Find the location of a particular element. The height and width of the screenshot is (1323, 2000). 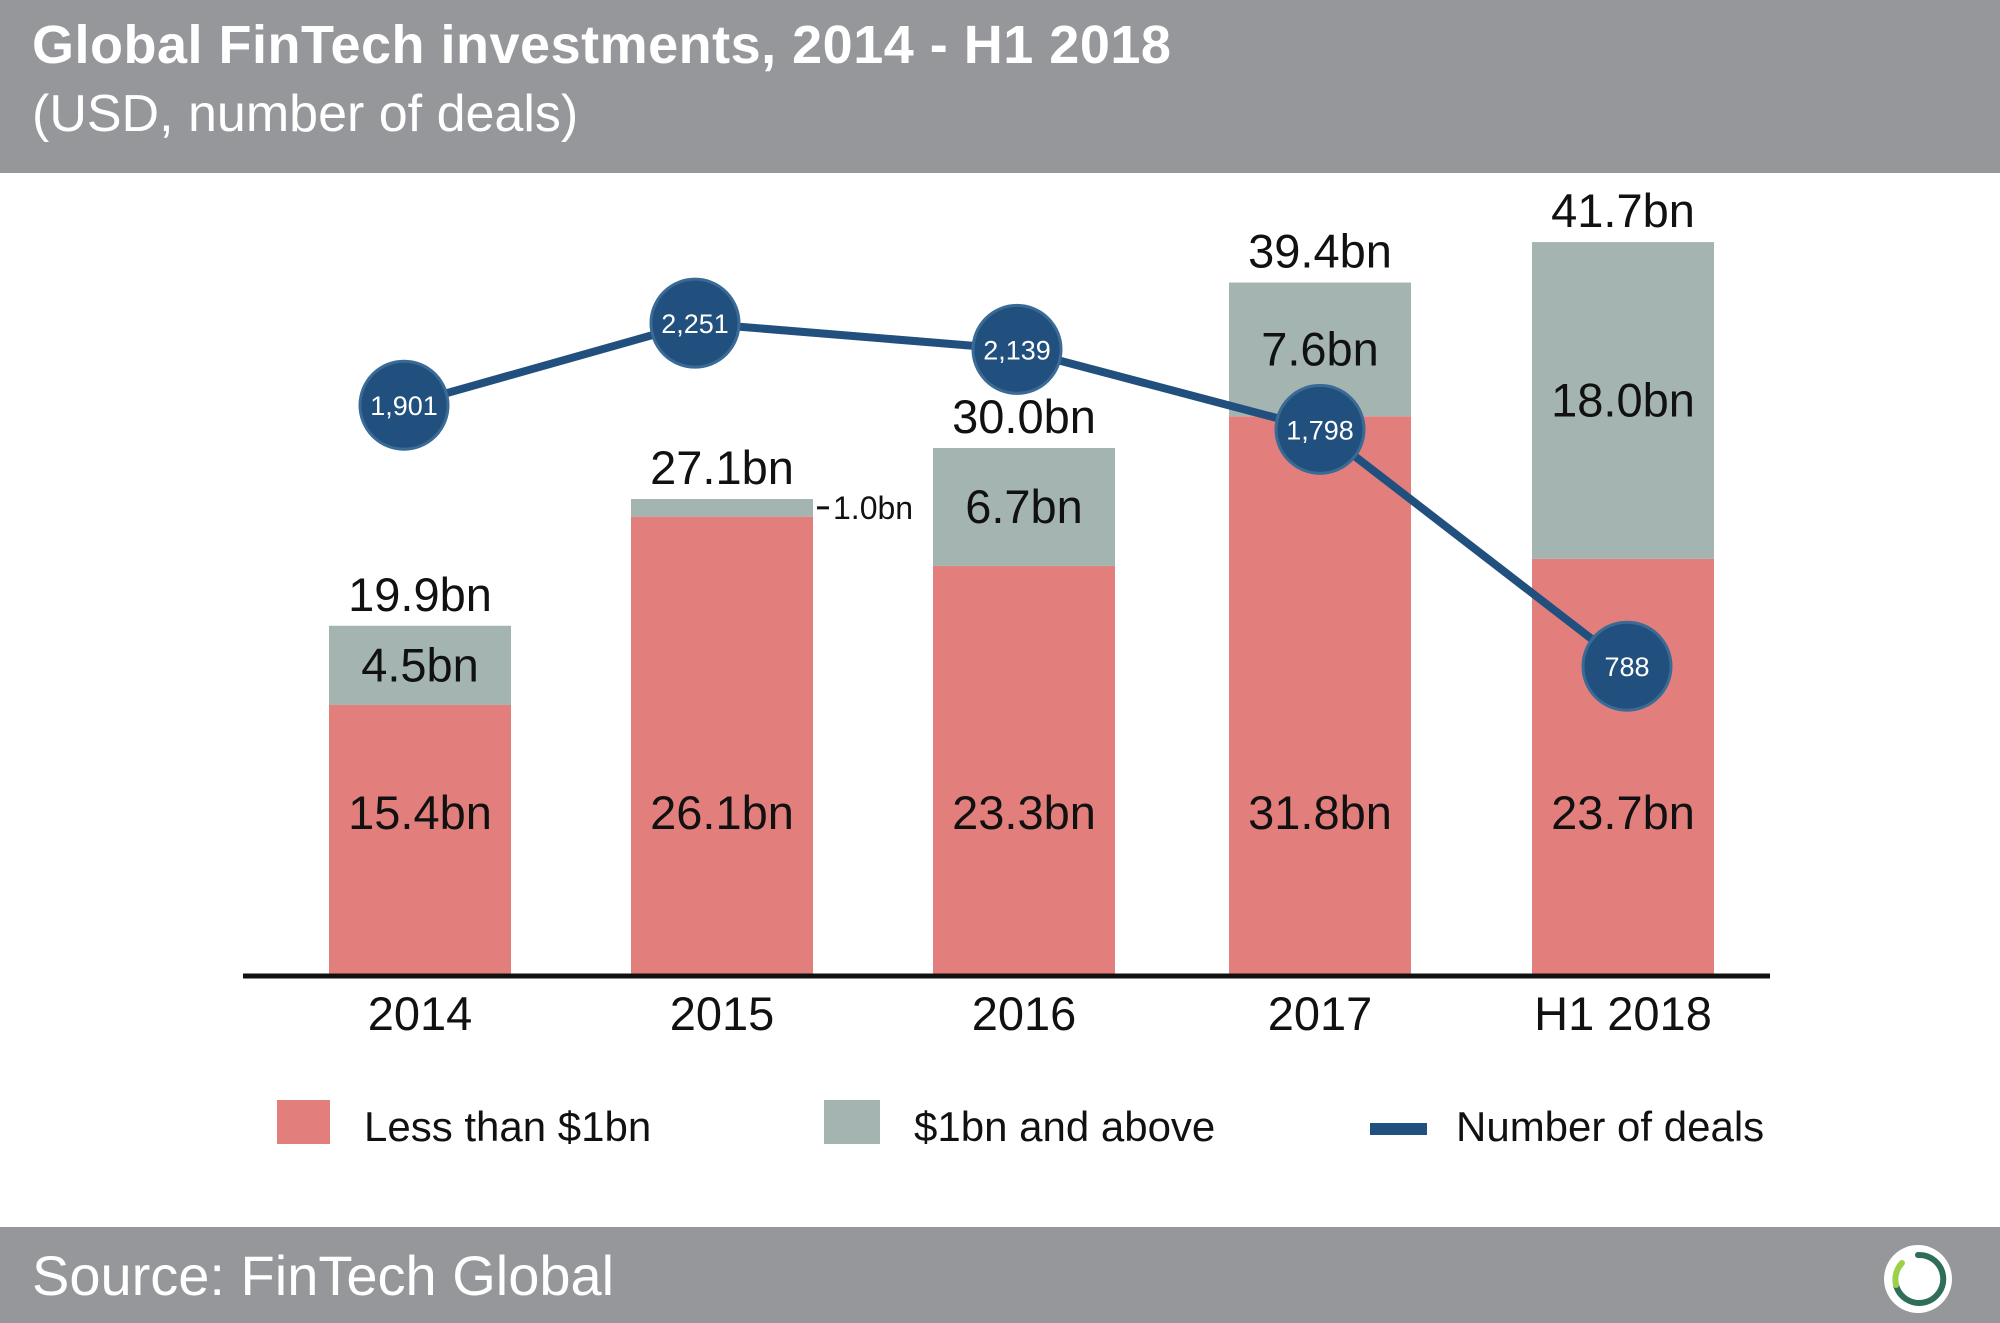

x-axis-tick-label: 2014 is located at coordinates (420, 1013).